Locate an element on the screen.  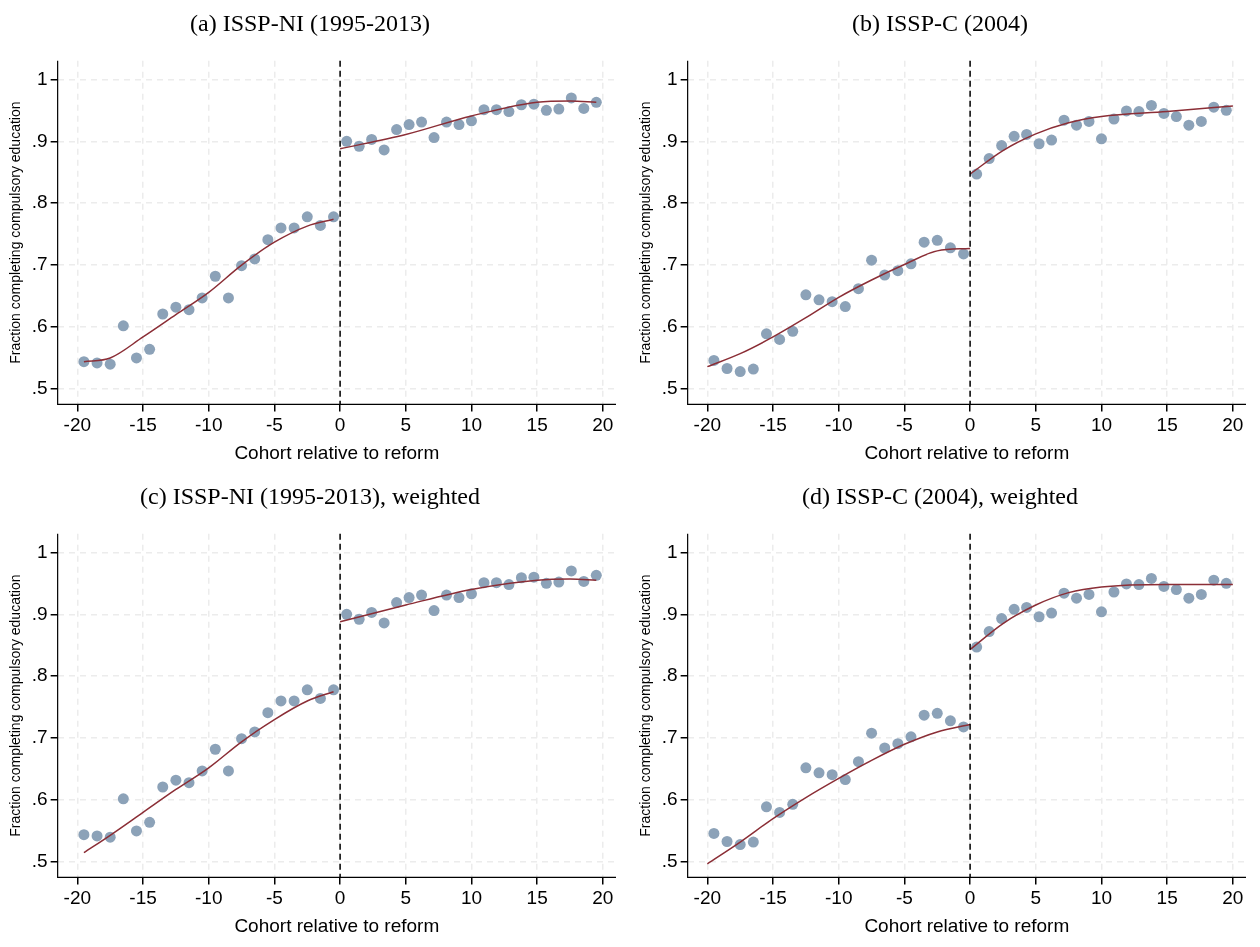
chart-title: (b) ISSP-C (2004) is located at coordinates (940, 22).